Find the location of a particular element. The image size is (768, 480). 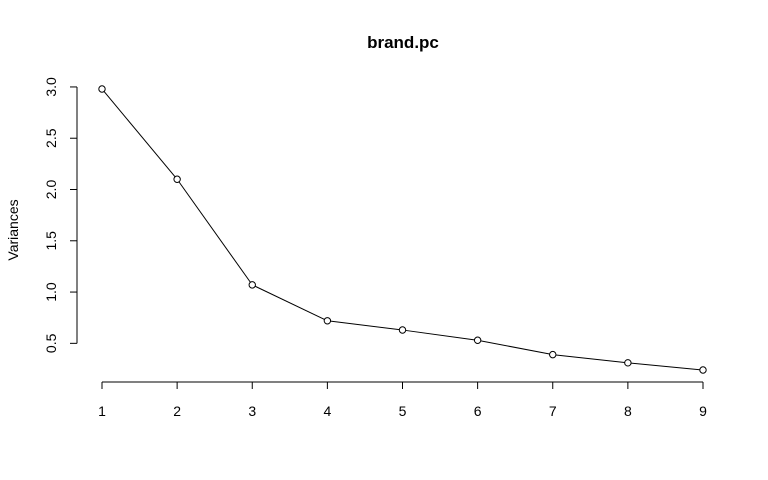

x-tick-label: 4 is located at coordinates (327, 411).